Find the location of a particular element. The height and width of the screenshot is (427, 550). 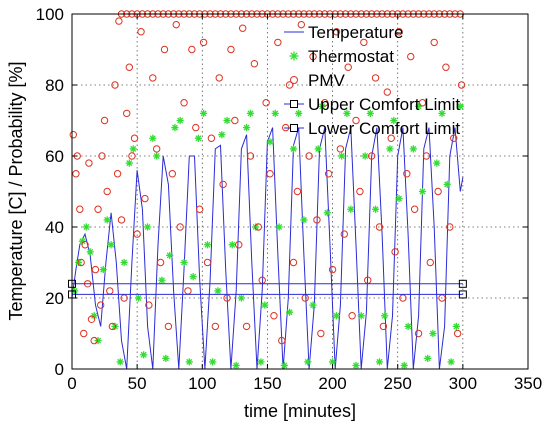

x-tick-label: 0 is located at coordinates (71, 383).